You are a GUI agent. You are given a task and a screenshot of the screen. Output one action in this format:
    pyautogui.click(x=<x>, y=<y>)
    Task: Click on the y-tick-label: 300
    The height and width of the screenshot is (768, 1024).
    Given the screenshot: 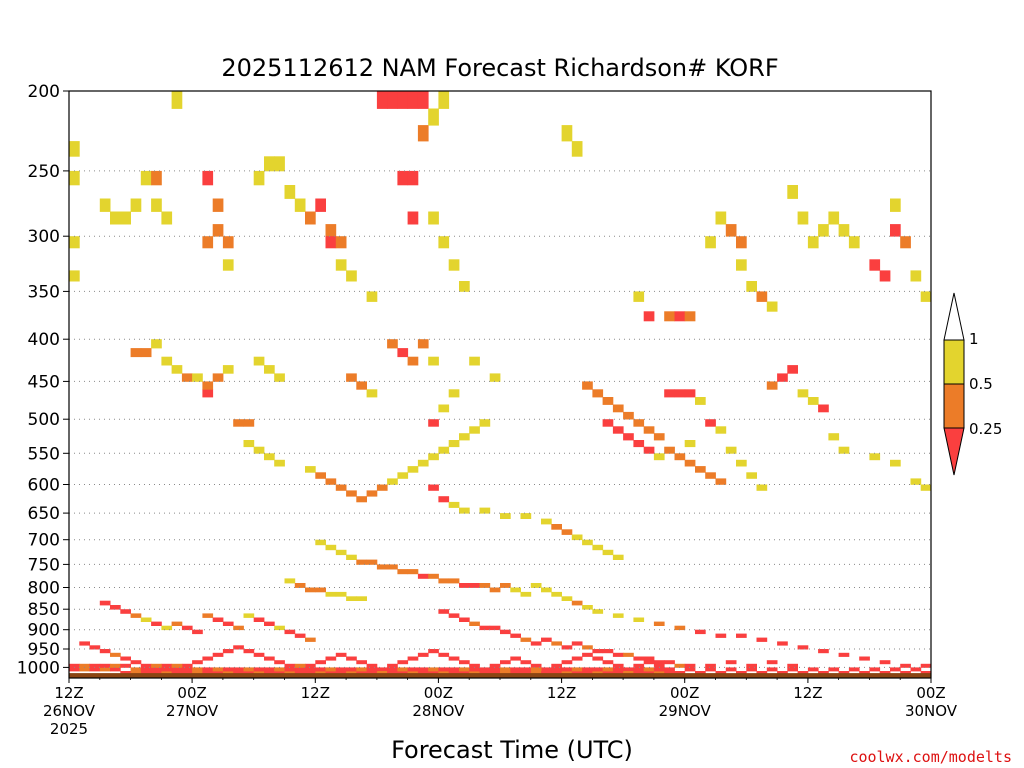 What is the action you would take?
    pyautogui.click(x=44, y=237)
    